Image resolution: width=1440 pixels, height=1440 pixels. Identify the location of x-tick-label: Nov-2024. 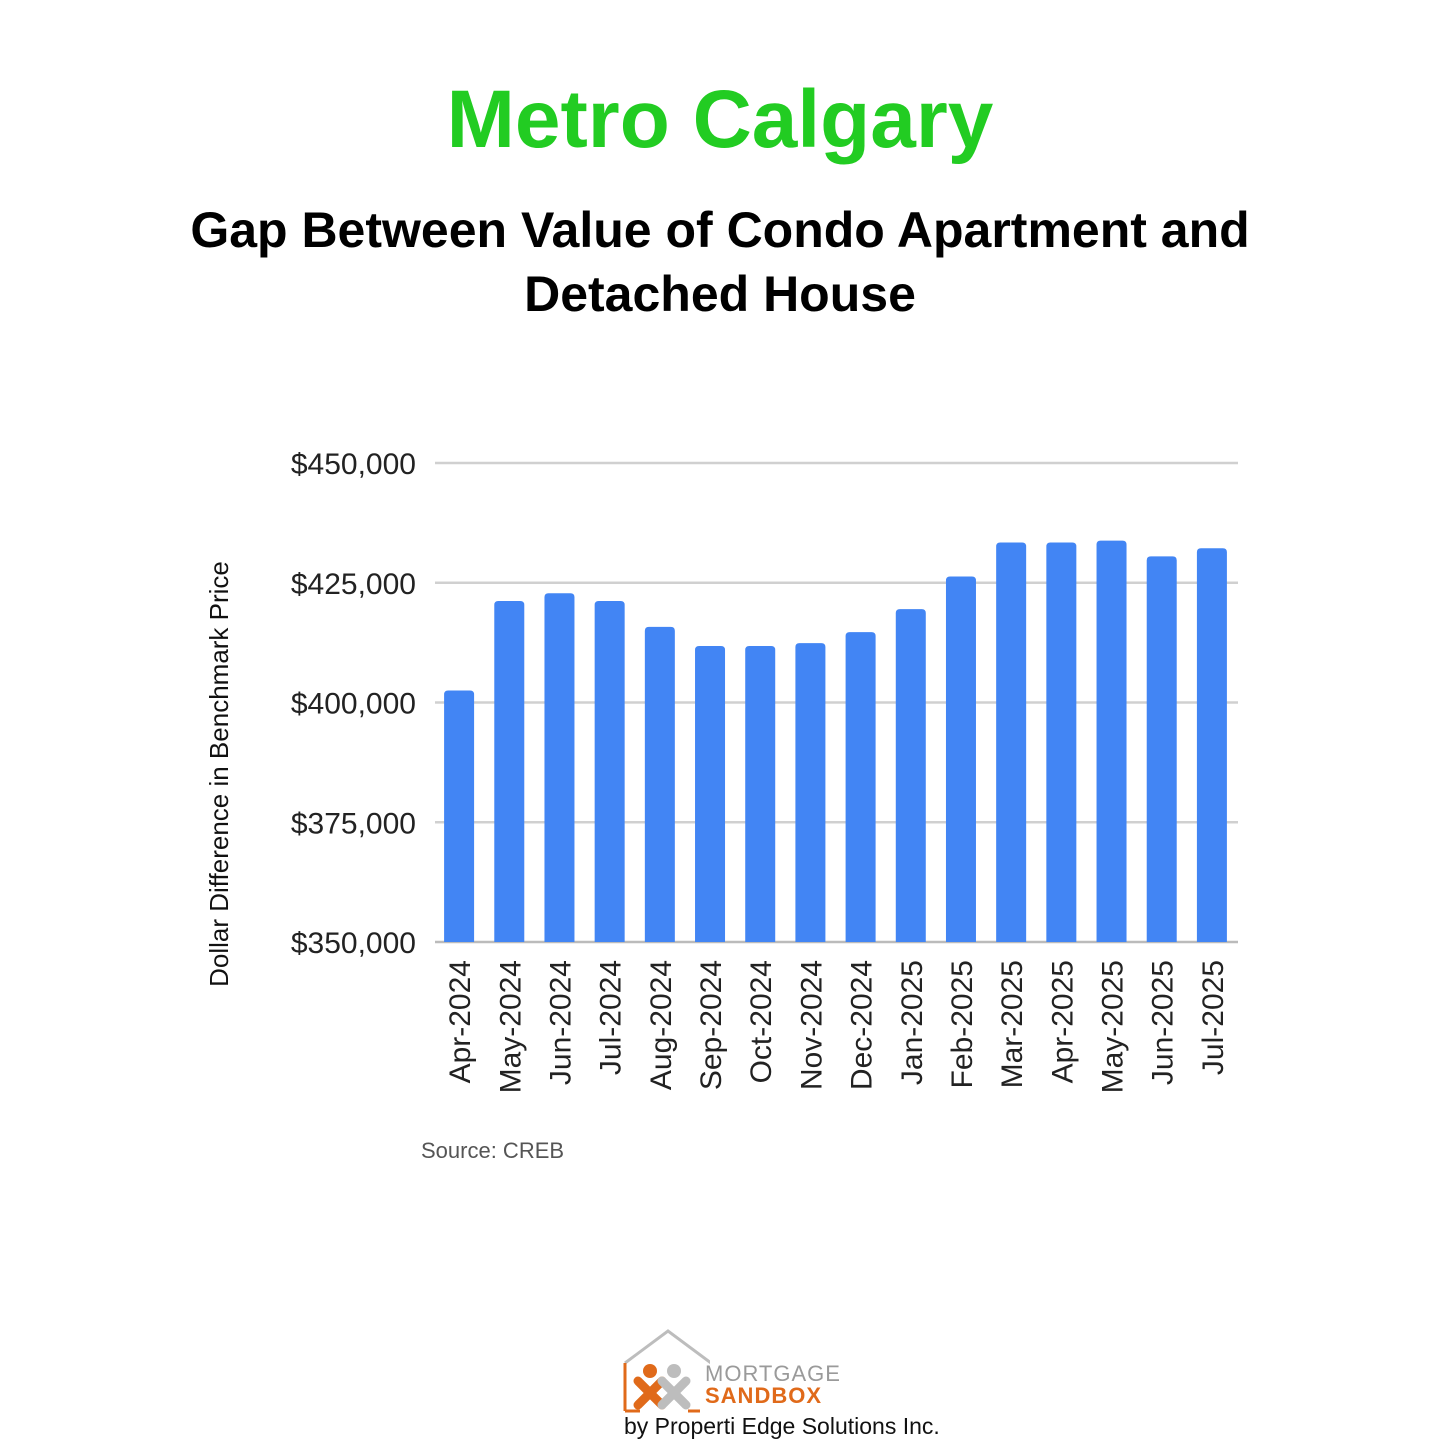
(811, 1025).